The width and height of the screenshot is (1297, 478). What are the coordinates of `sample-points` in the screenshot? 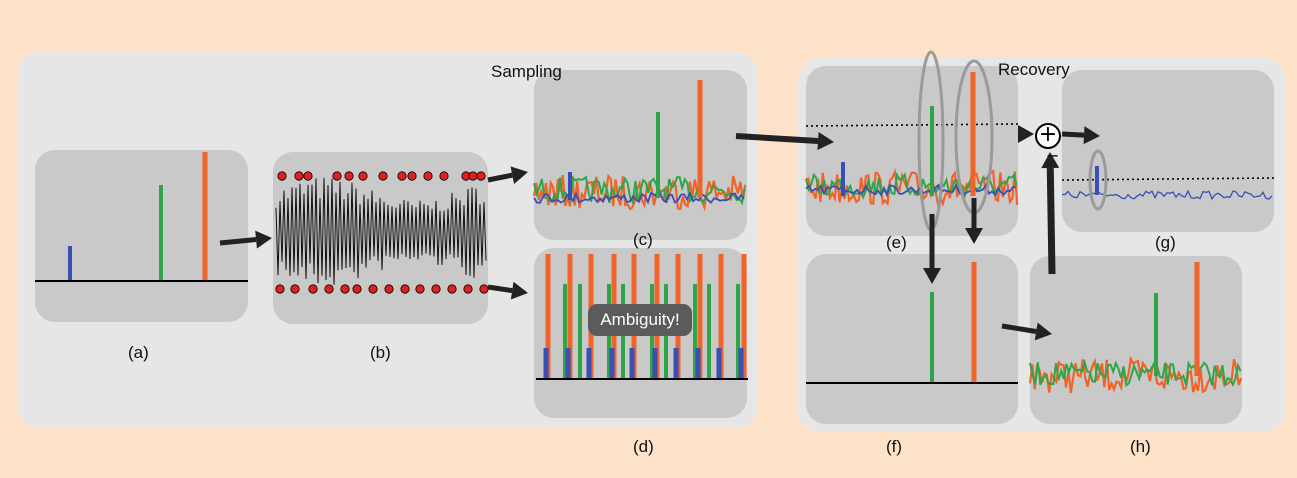 It's located at (382, 232).